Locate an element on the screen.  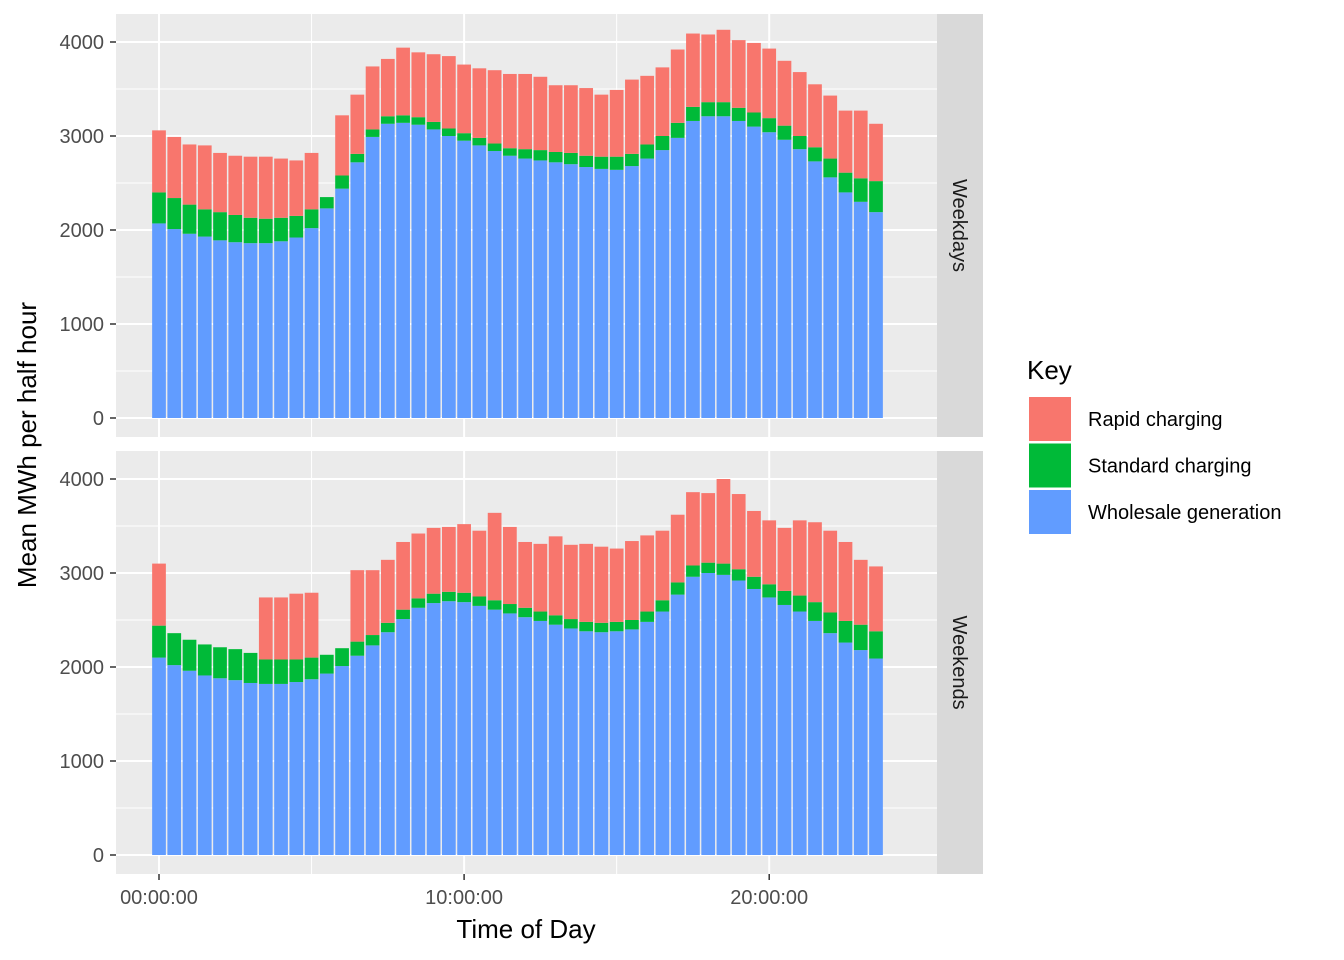
facet-strip is located at coordinates (960, 225).